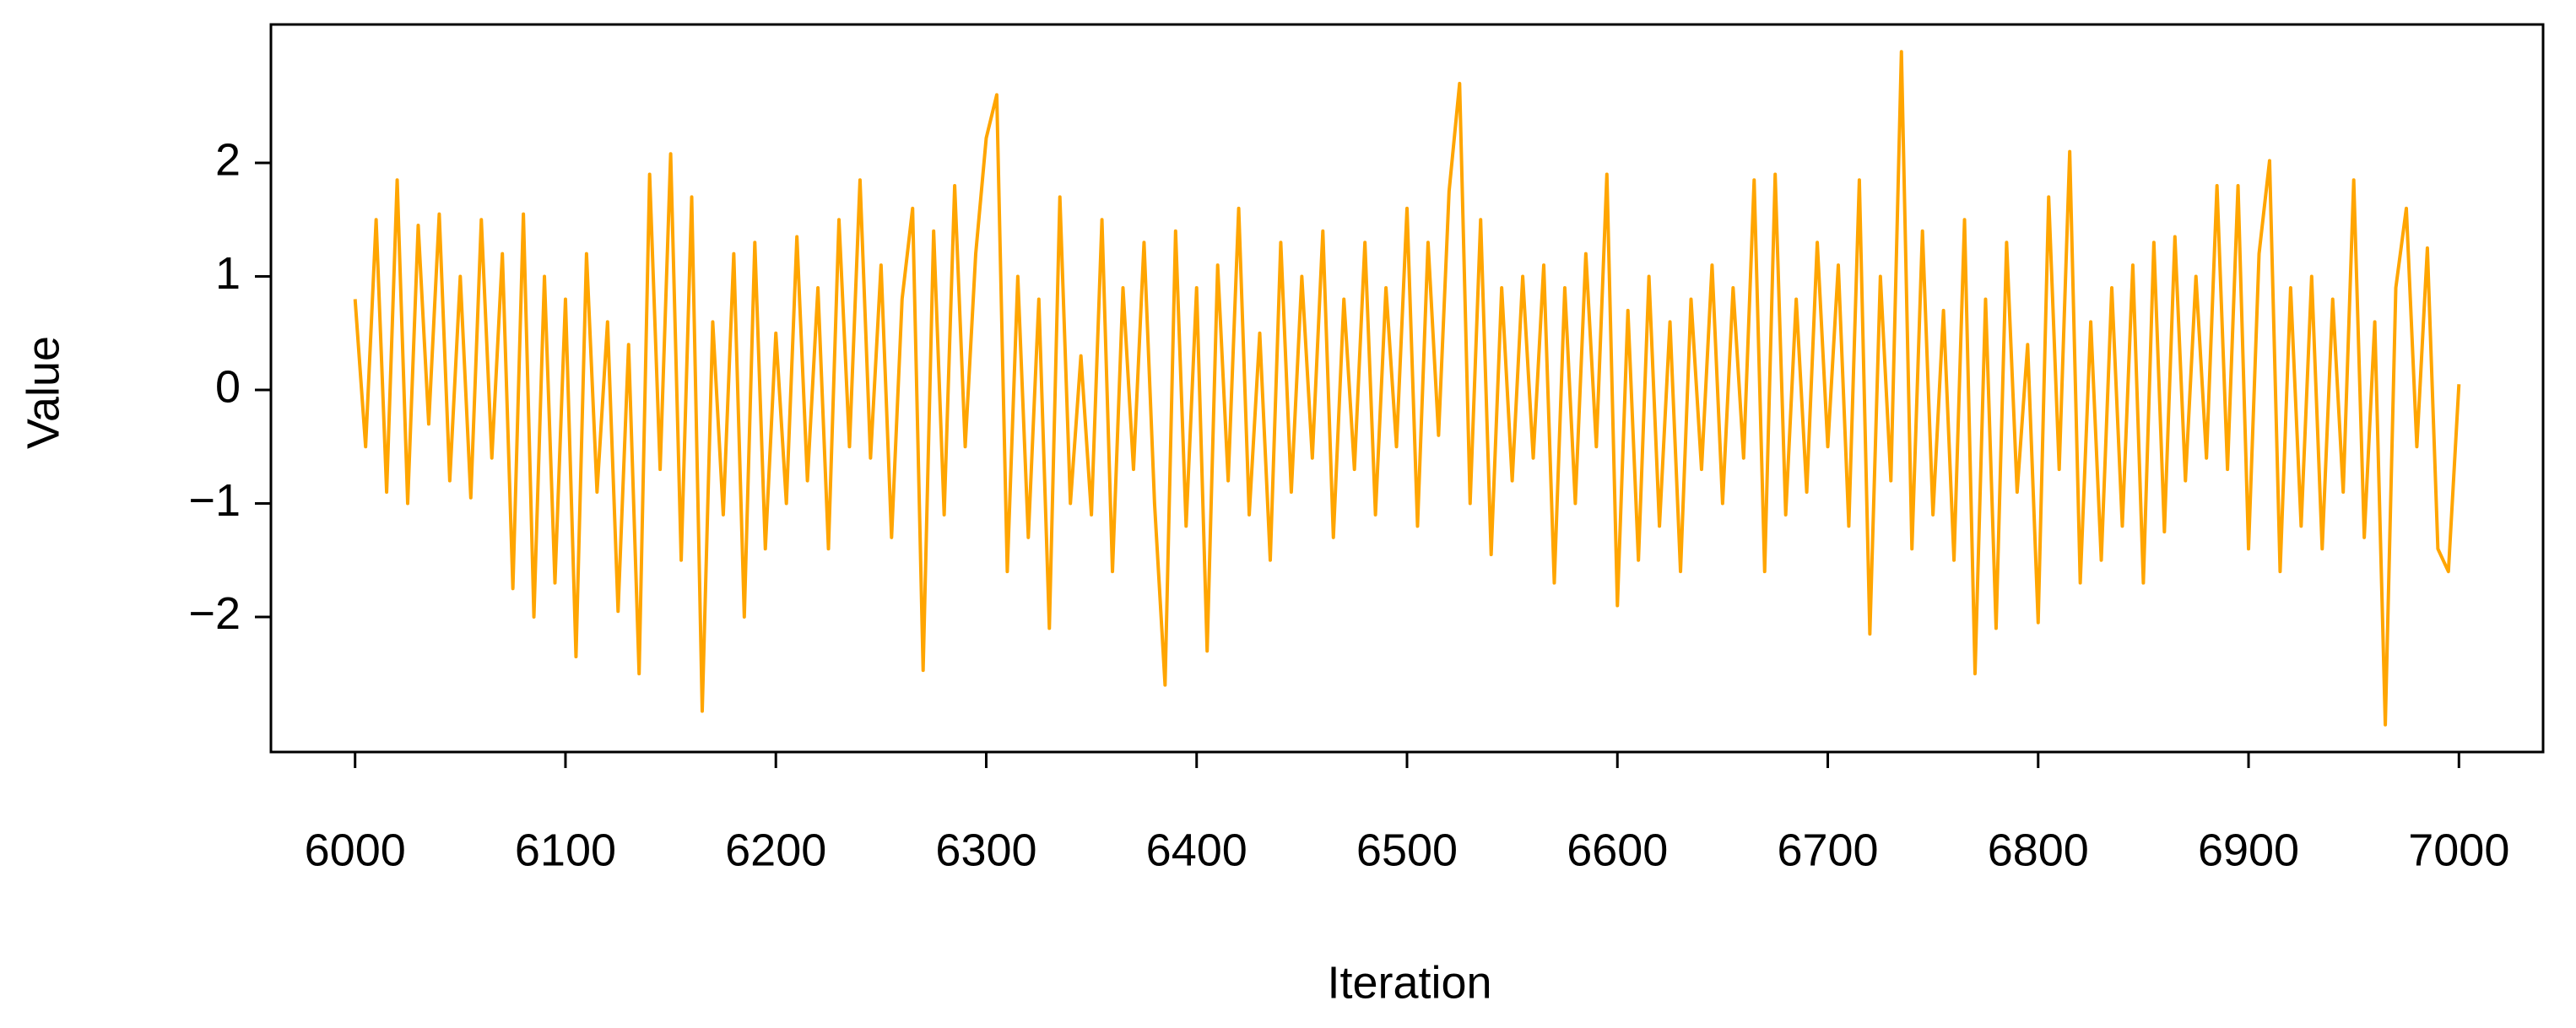 This screenshot has width=2576, height=1028. What do you see at coordinates (1617, 850) in the screenshot?
I see `x-tick-label: 6600` at bounding box center [1617, 850].